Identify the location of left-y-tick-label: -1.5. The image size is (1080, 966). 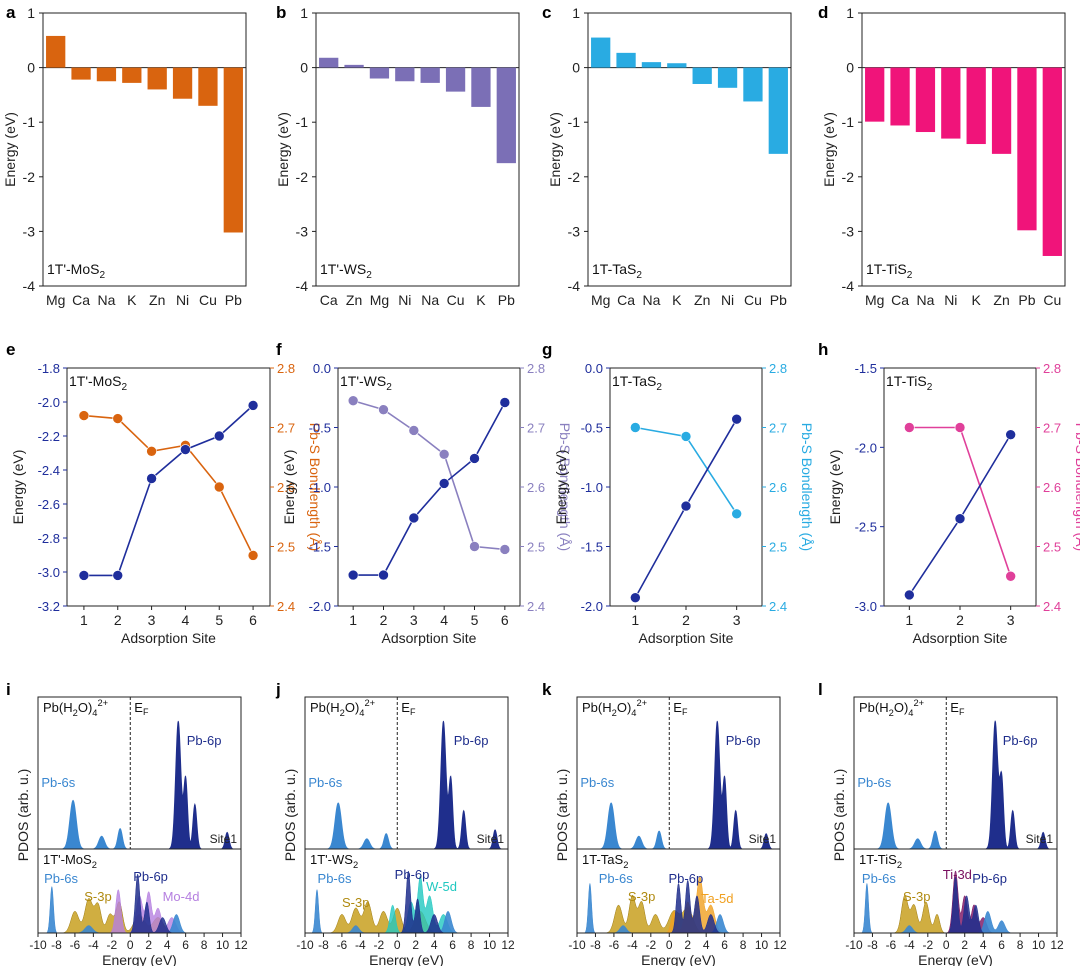
(866, 368).